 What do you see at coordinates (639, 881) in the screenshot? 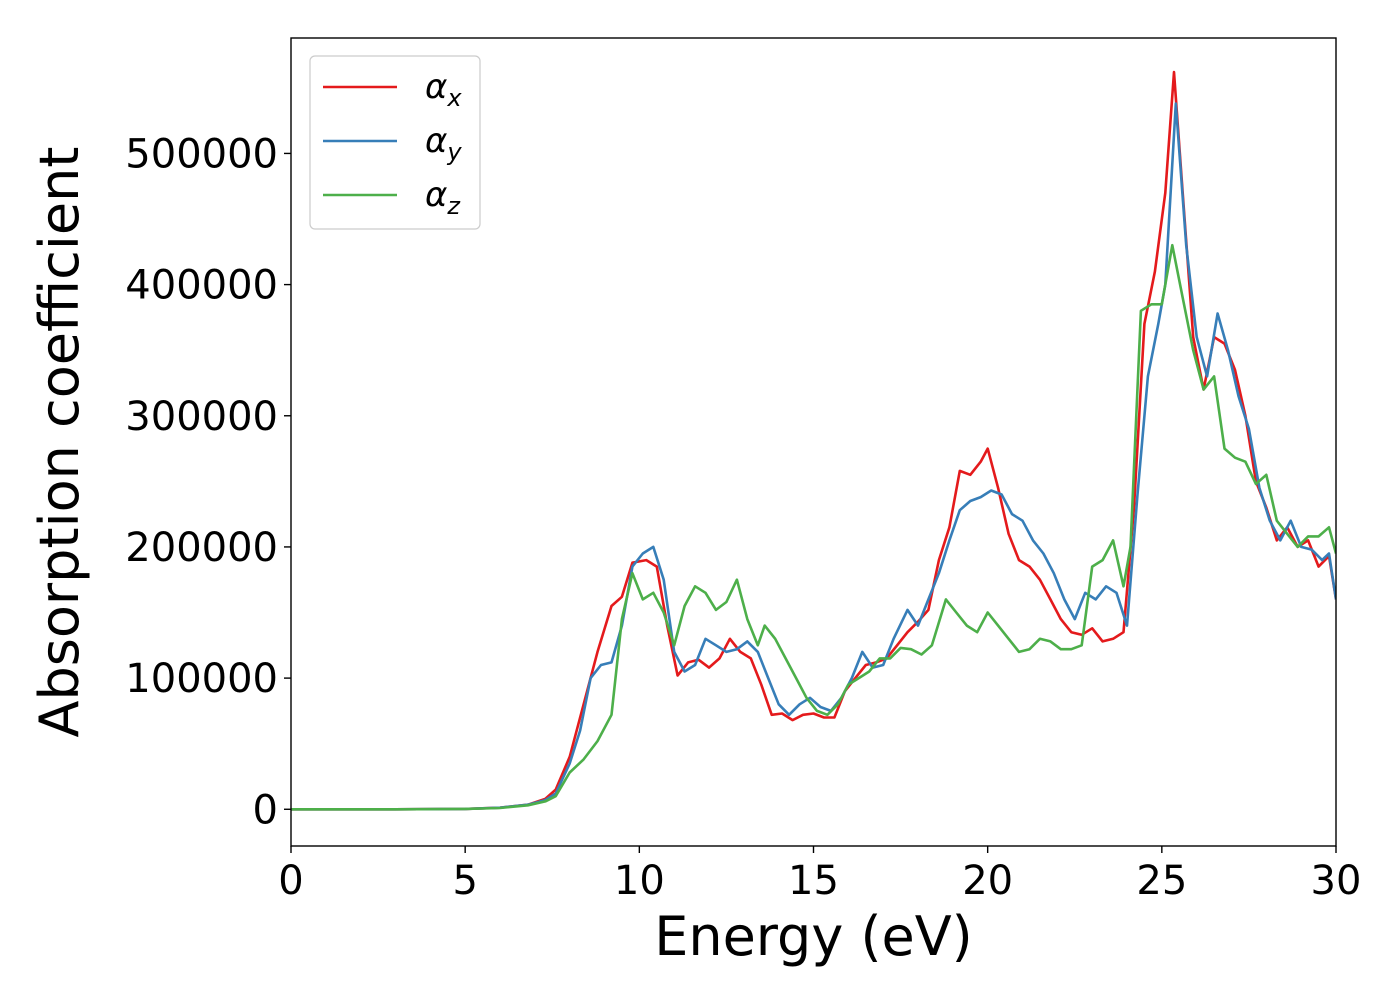
I see `x-tick-label: 10` at bounding box center [639, 881].